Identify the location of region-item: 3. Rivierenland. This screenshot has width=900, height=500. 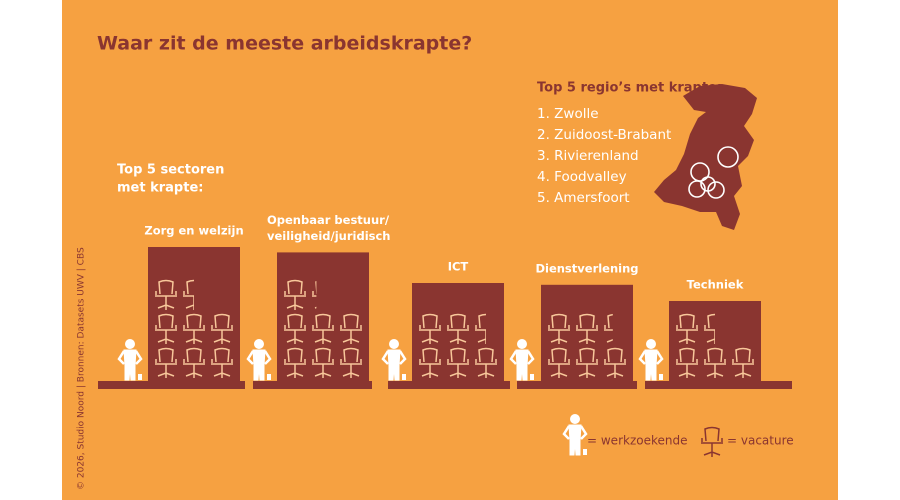
(588, 156).